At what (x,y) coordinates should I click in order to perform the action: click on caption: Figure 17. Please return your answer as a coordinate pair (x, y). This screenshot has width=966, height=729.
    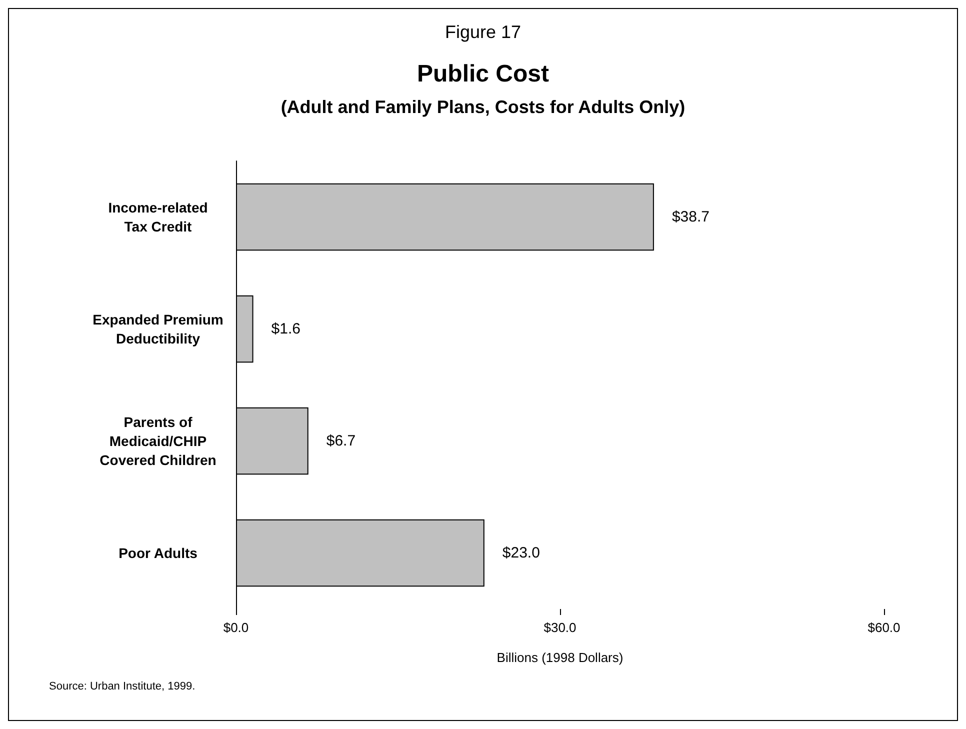
    Looking at the image, I should click on (483, 32).